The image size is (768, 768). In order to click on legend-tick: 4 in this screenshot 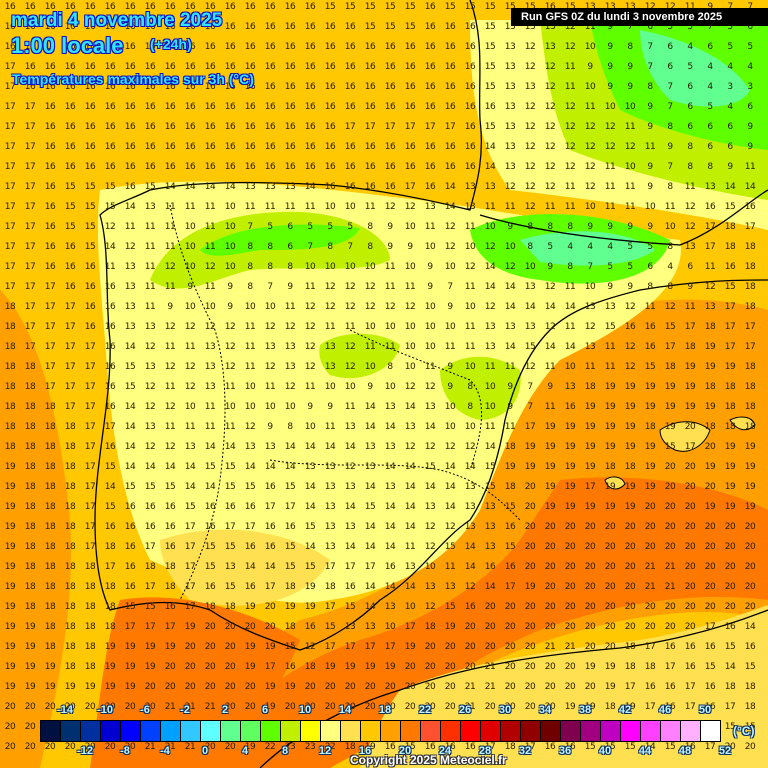, I will do `click(245, 751)`.